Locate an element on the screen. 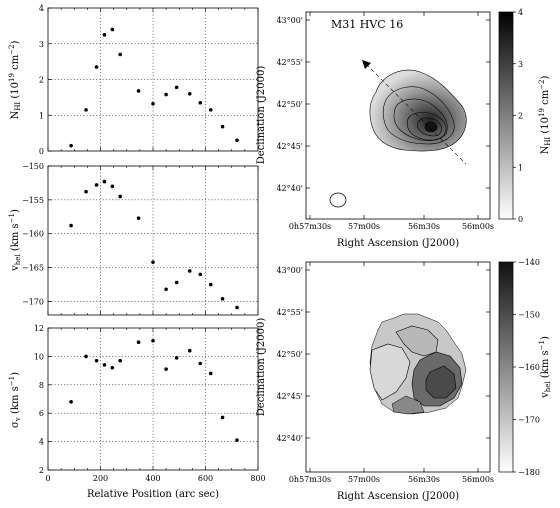 This screenshot has height=508, width=560. colorbar-tick-label: −150 is located at coordinates (529, 315).